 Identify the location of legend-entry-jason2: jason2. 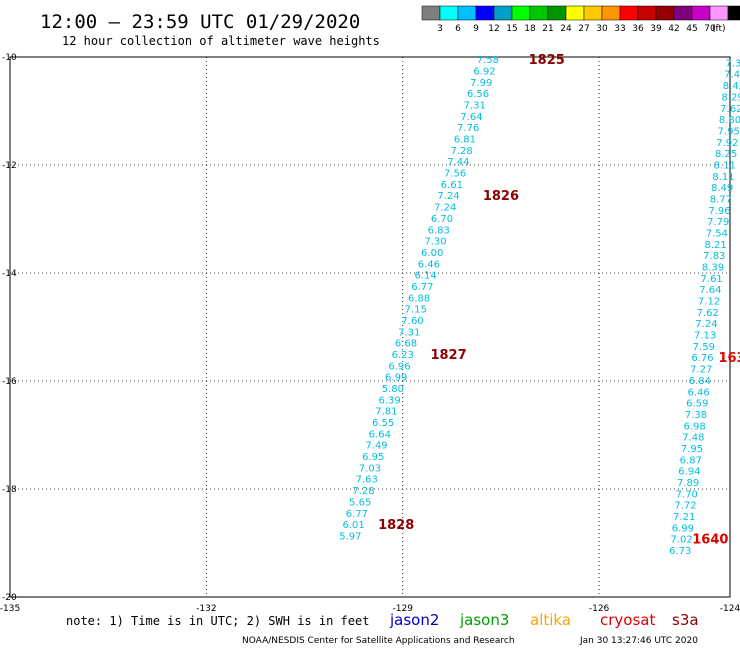
(414, 620).